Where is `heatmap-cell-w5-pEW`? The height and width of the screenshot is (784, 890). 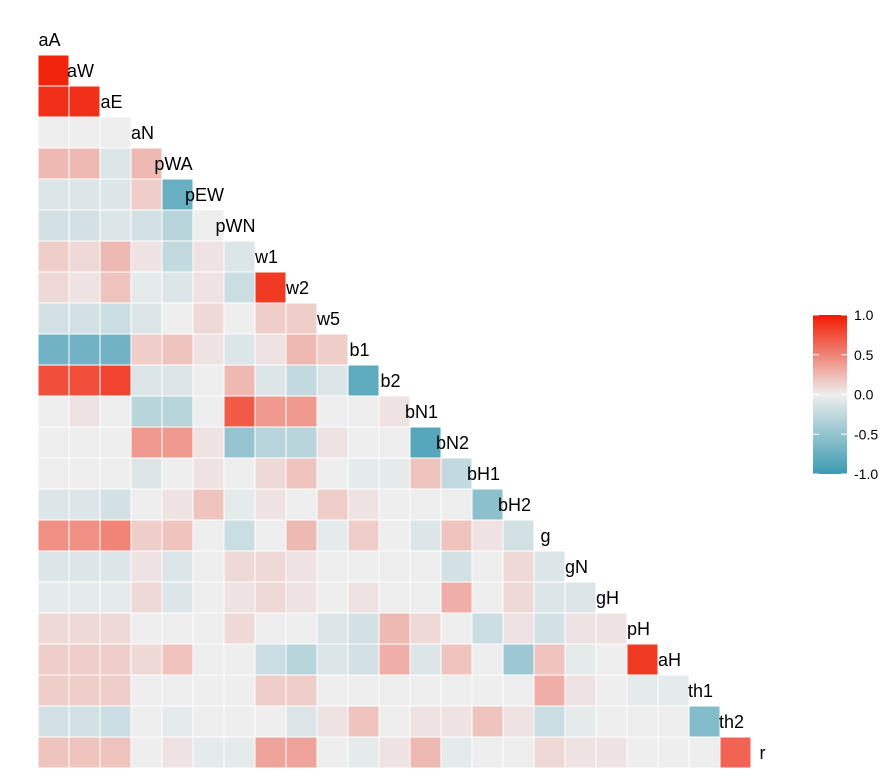 heatmap-cell-w5-pEW is located at coordinates (208, 318).